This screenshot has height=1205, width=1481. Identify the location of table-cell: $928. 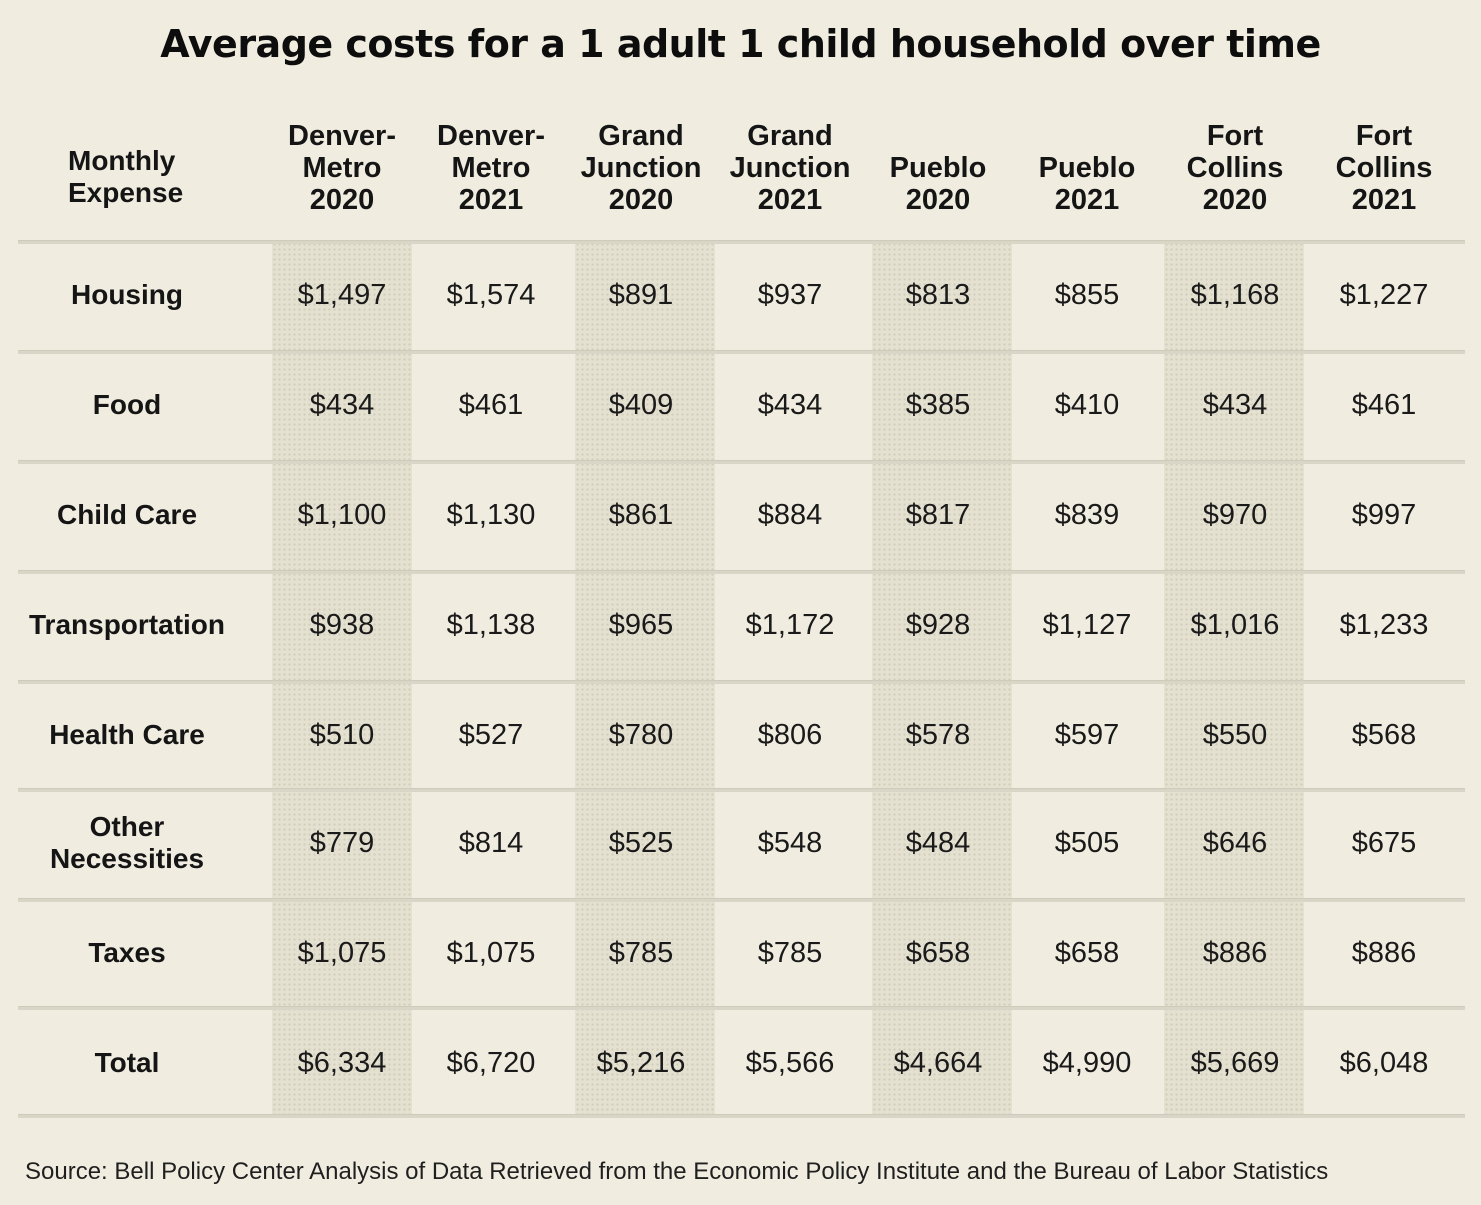
(938, 624).